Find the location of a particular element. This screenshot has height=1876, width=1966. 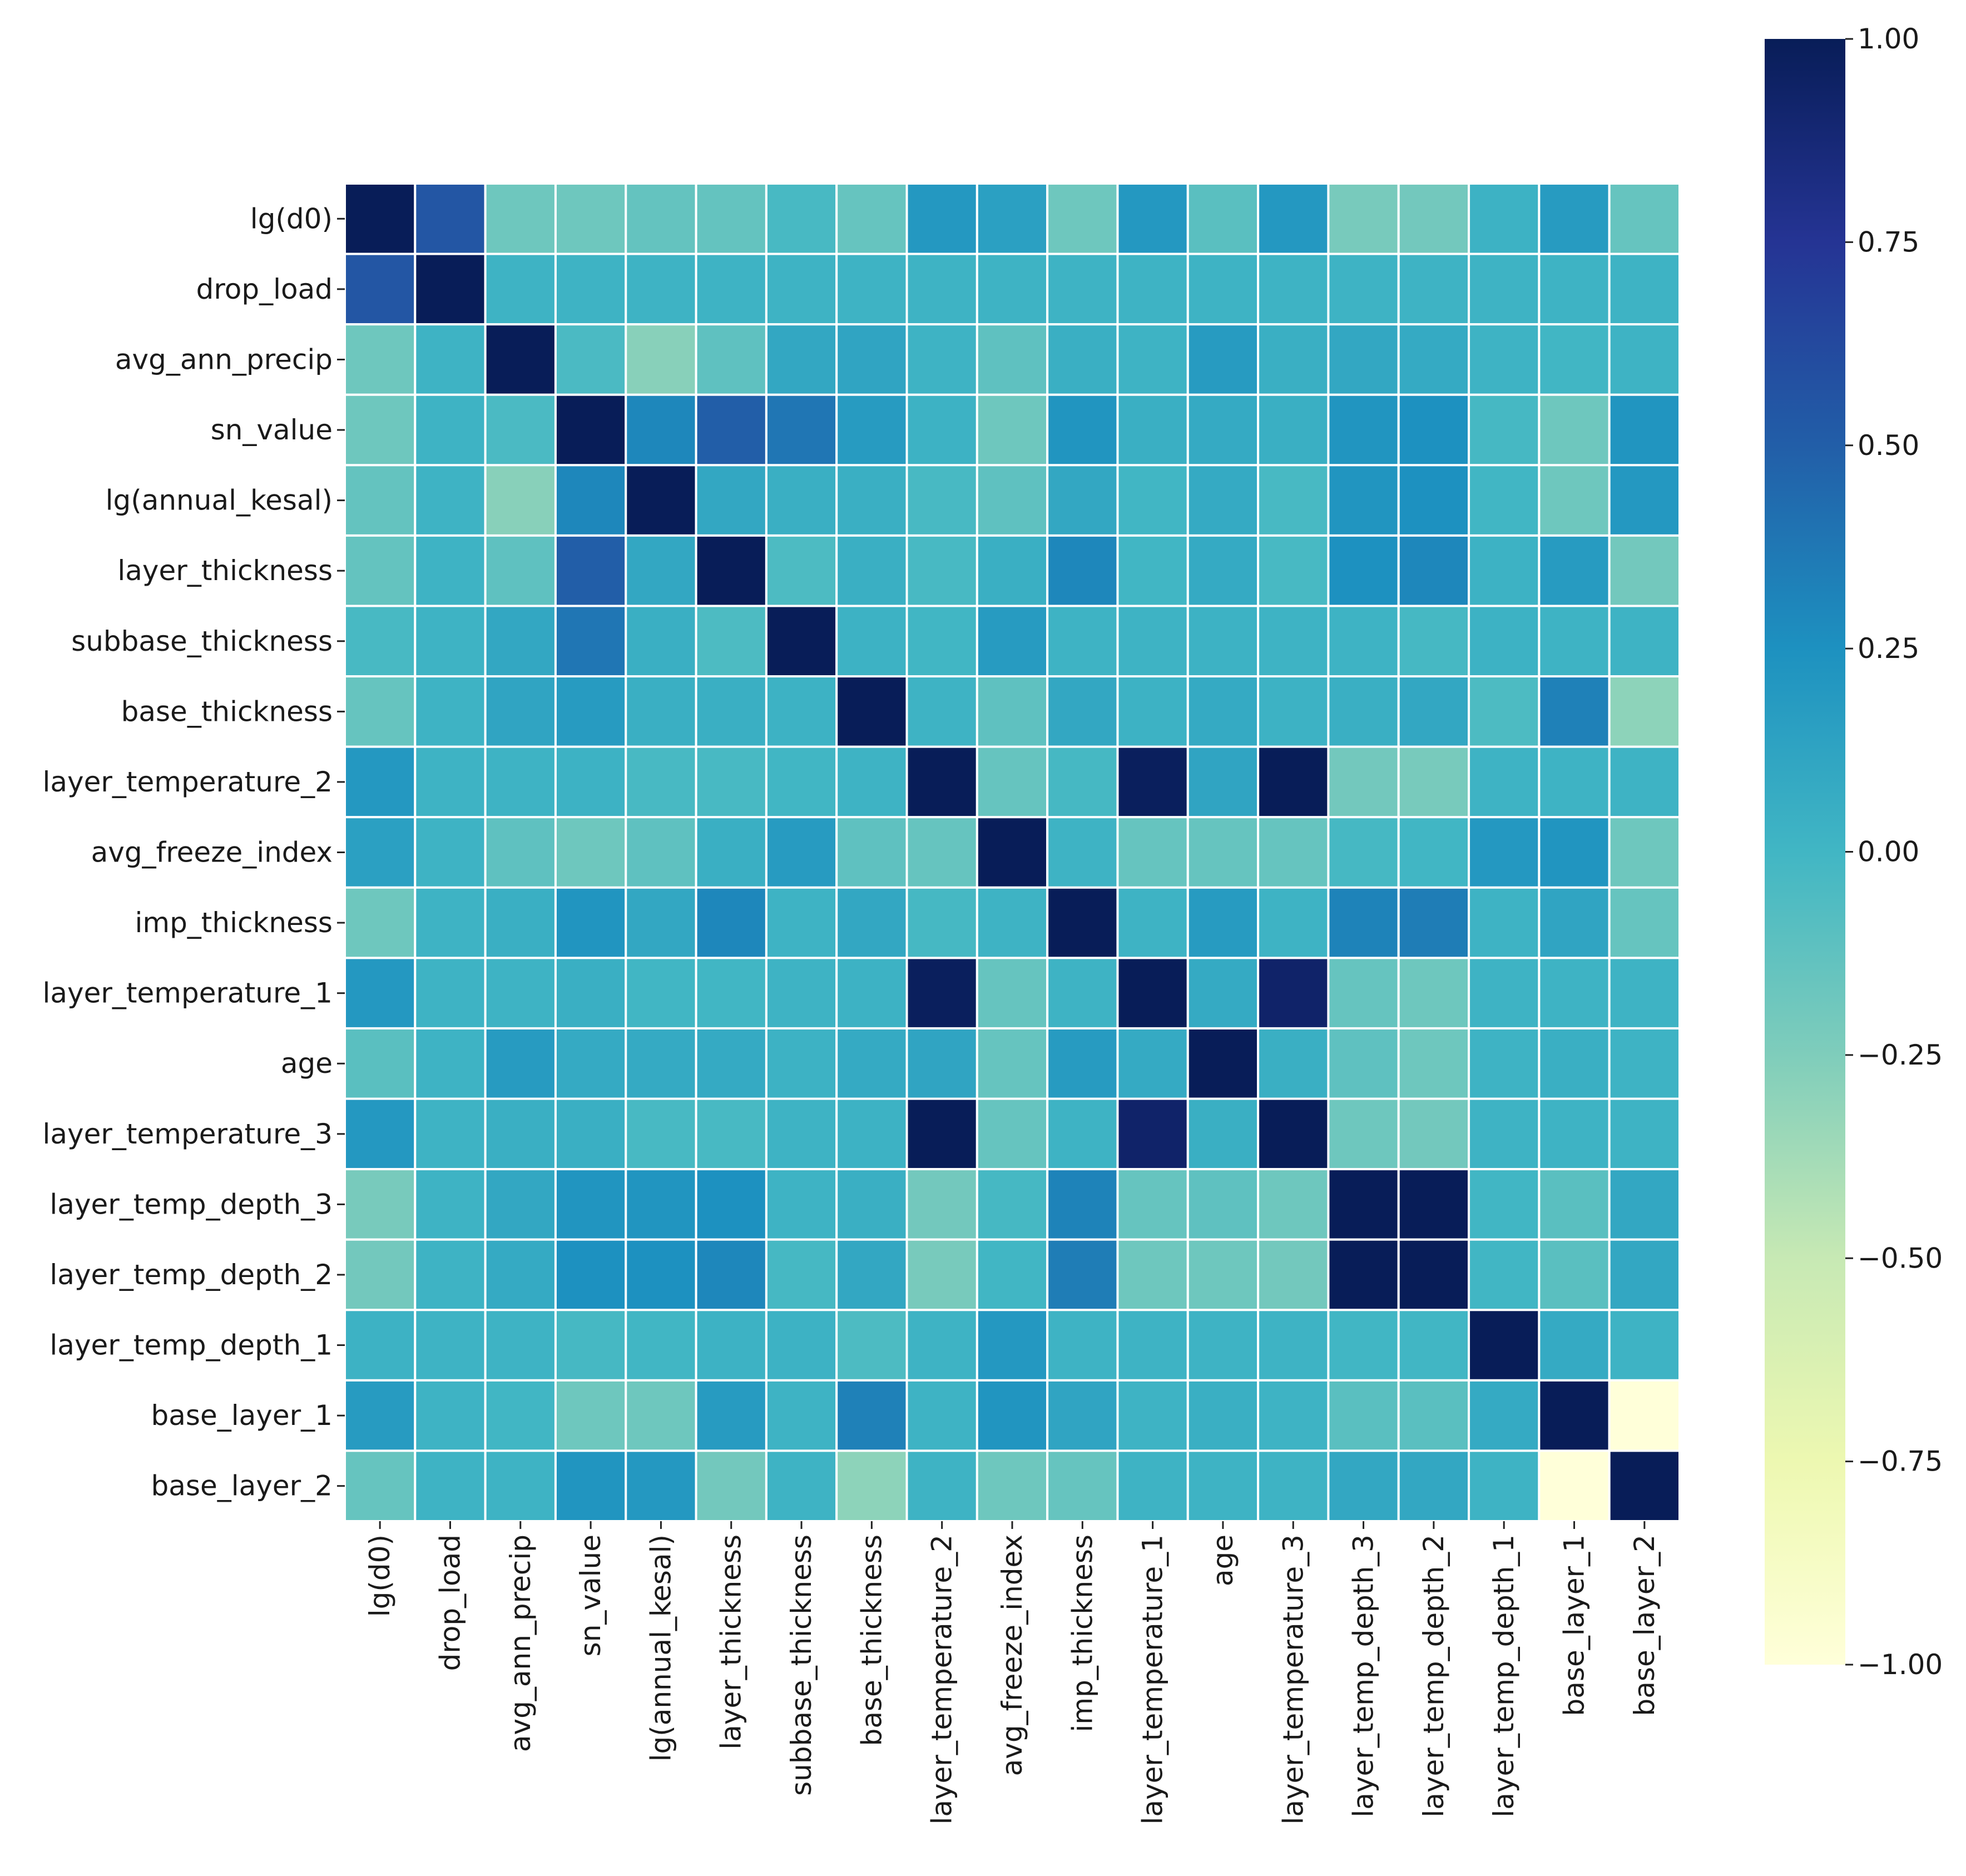

heatmap-cell-age-x-avg-freeze-index is located at coordinates (1012, 1063).